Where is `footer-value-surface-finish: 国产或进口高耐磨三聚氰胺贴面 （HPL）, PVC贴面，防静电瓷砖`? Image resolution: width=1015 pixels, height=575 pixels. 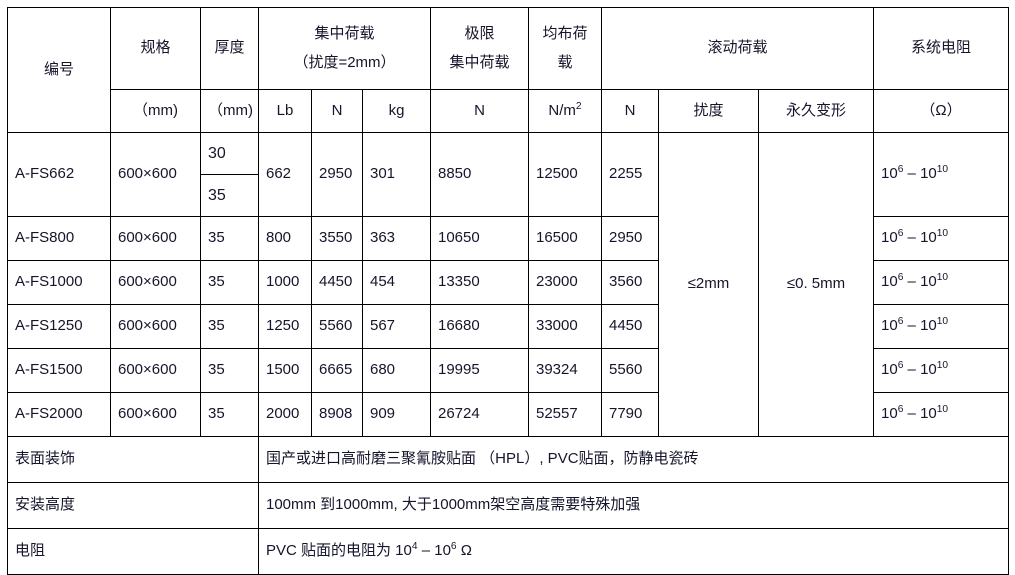 footer-value-surface-finish: 国产或进口高耐磨三聚氰胺贴面 （HPL）, PVC贴面，防静电瓷砖 is located at coordinates (633, 459).